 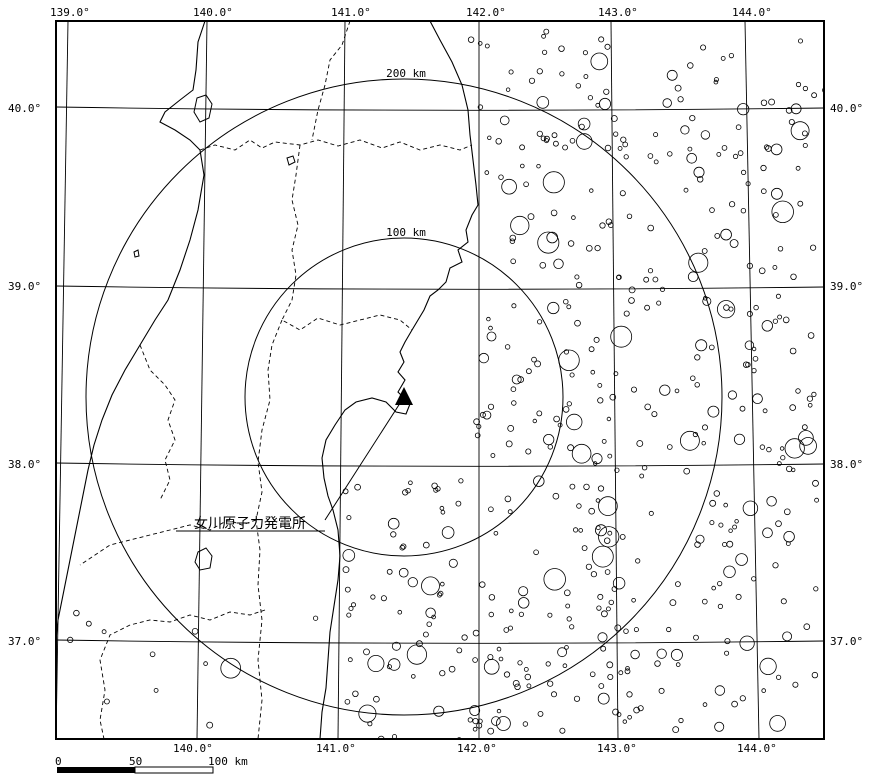 What do you see at coordinates (752, 12) in the screenshot?
I see `lon-top-144: 144.0°` at bounding box center [752, 12].